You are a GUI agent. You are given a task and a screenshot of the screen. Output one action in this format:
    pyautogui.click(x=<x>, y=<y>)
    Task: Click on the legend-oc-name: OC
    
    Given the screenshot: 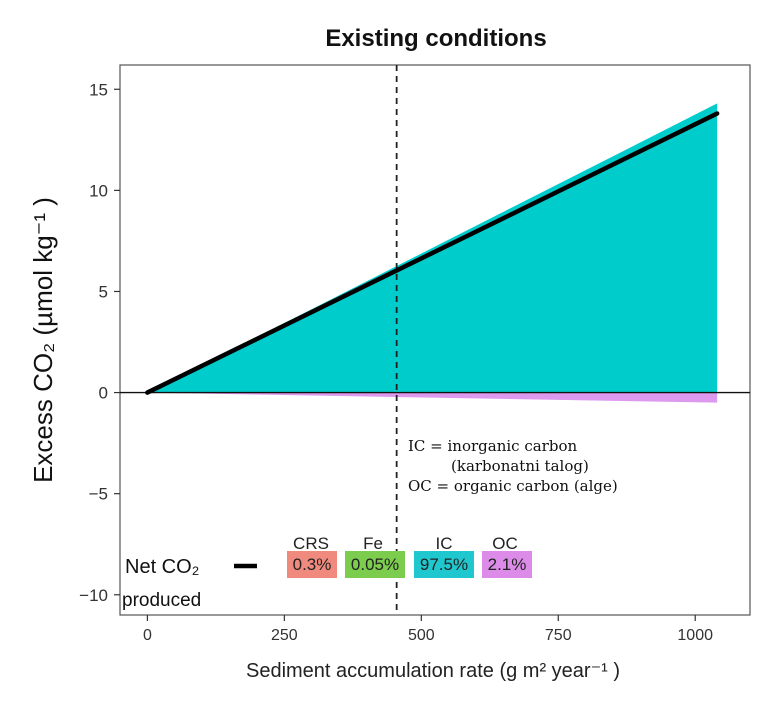 What is the action you would take?
    pyautogui.click(x=505, y=543)
    